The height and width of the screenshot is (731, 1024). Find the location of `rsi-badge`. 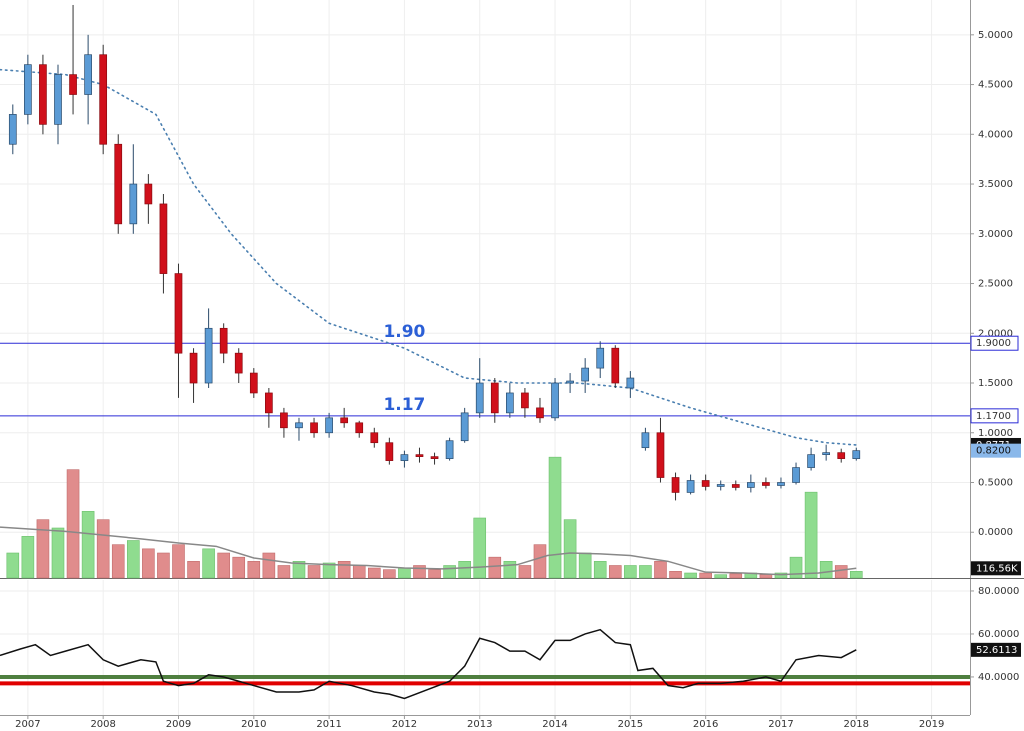

rsi-badge is located at coordinates (996, 649).